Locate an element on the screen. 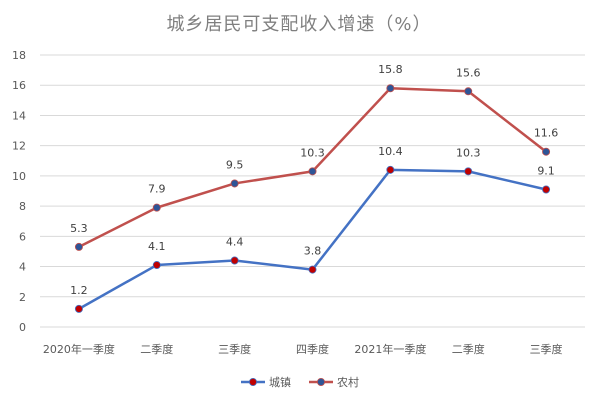  y-tick-label: 14 is located at coordinates (19, 115).